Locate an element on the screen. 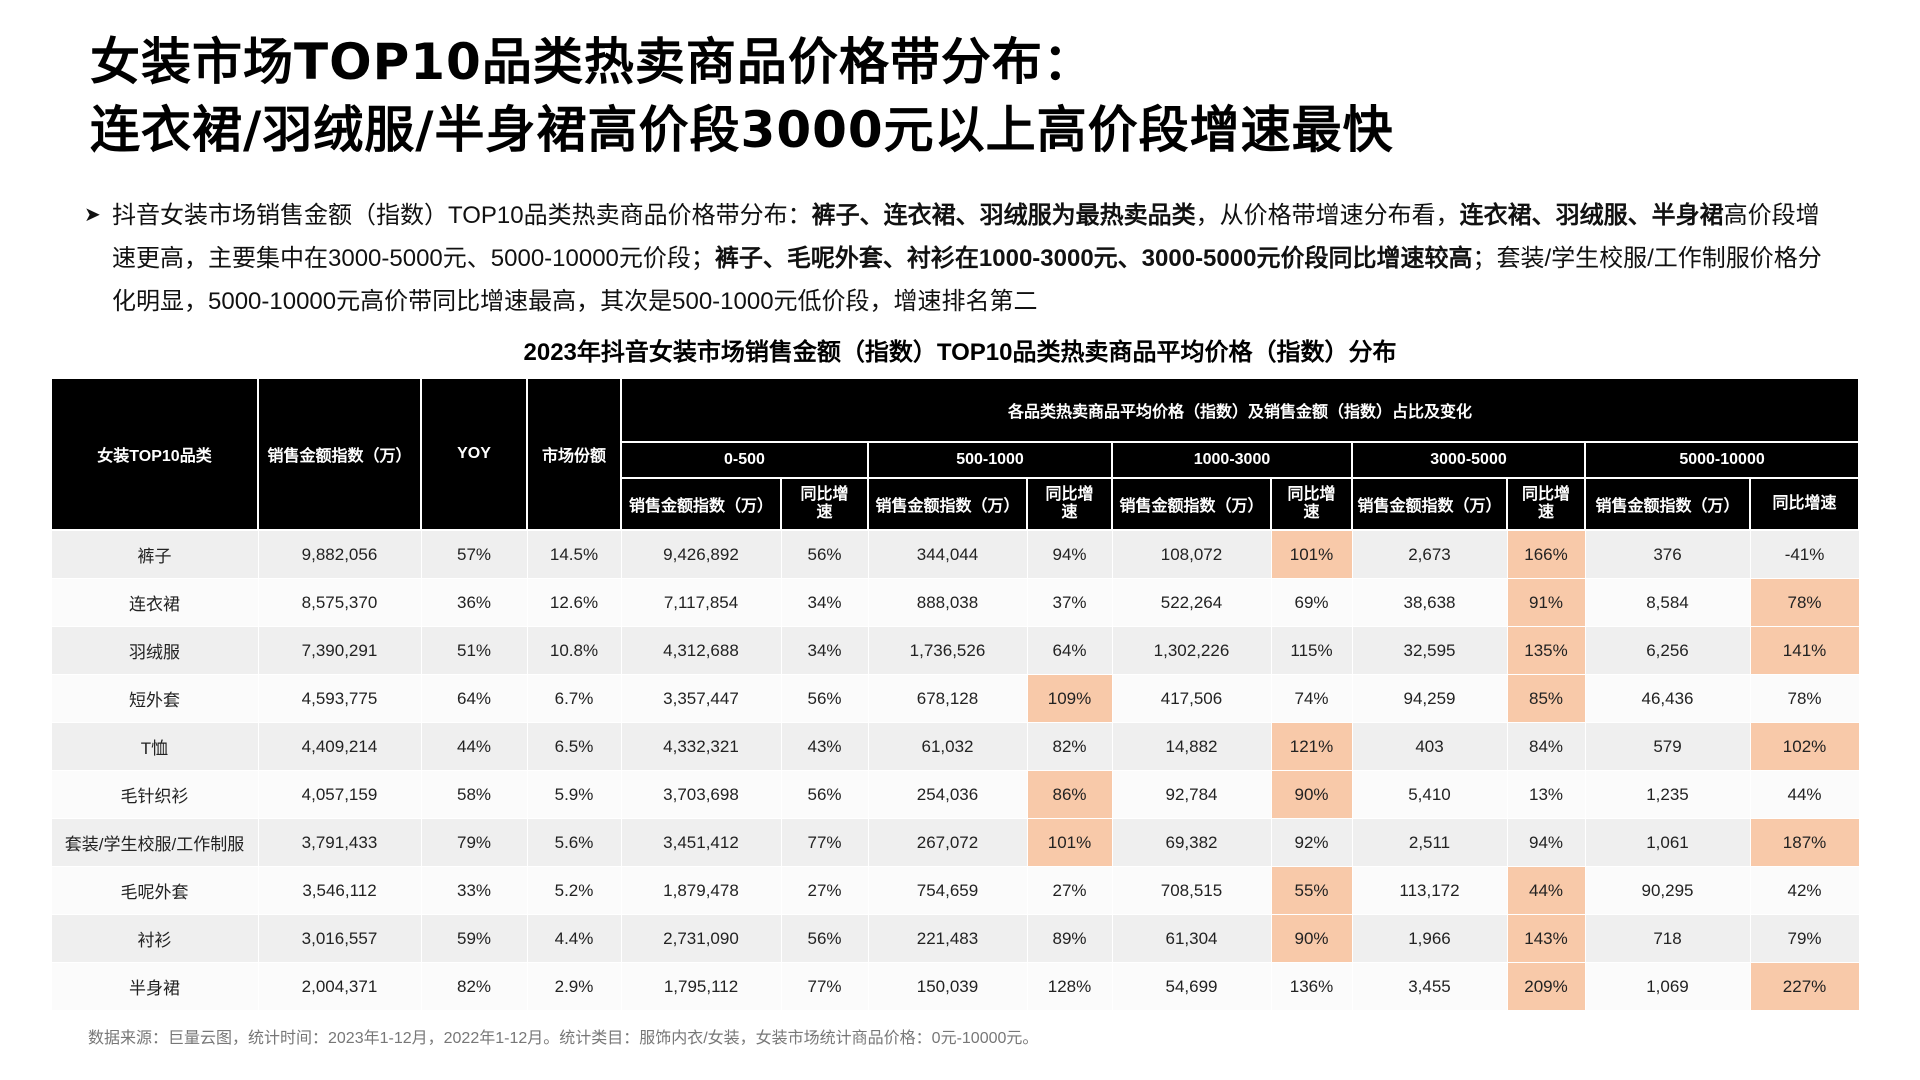 The width and height of the screenshot is (1920, 1080). cell-band-sales: 150,039 is located at coordinates (947, 986).